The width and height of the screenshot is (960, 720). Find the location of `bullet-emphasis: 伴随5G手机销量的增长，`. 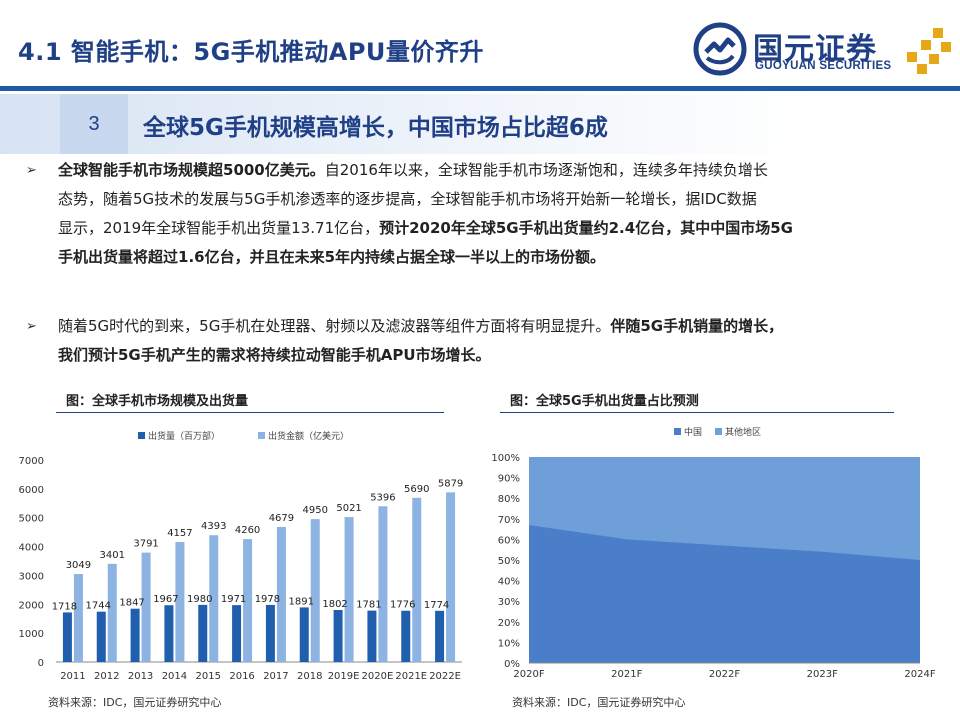

bullet-emphasis: 伴随5G手机销量的增长， is located at coordinates (697, 326).